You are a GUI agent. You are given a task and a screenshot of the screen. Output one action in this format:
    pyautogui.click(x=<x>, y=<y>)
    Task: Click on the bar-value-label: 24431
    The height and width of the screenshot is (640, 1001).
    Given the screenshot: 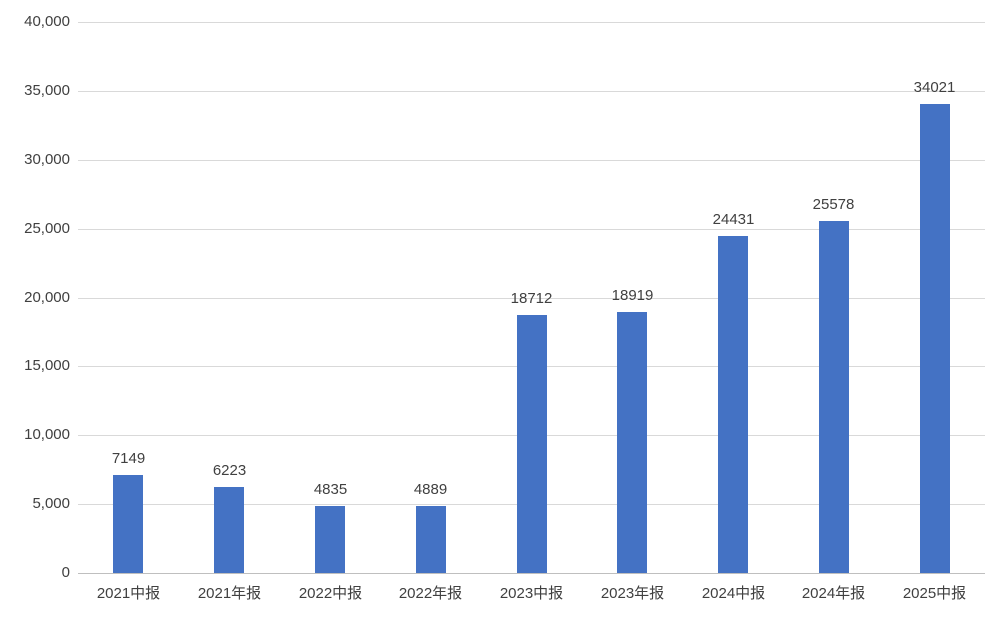 What is the action you would take?
    pyautogui.click(x=733, y=219)
    